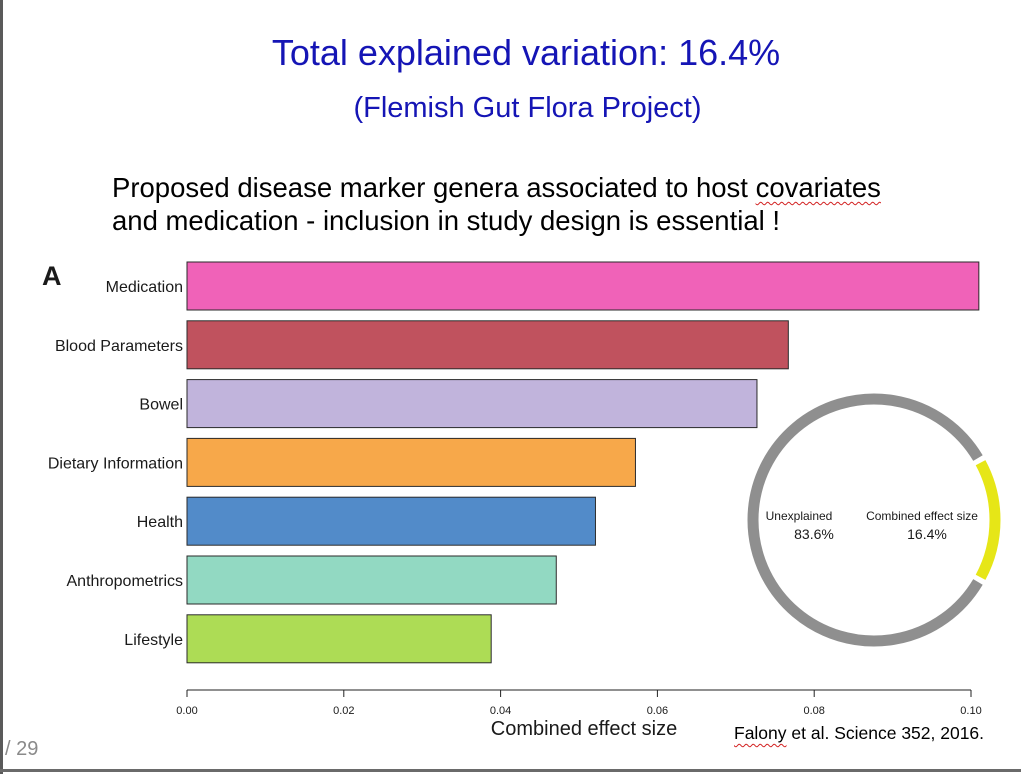  I want to click on category-label: Dietary Information, so click(115, 463).